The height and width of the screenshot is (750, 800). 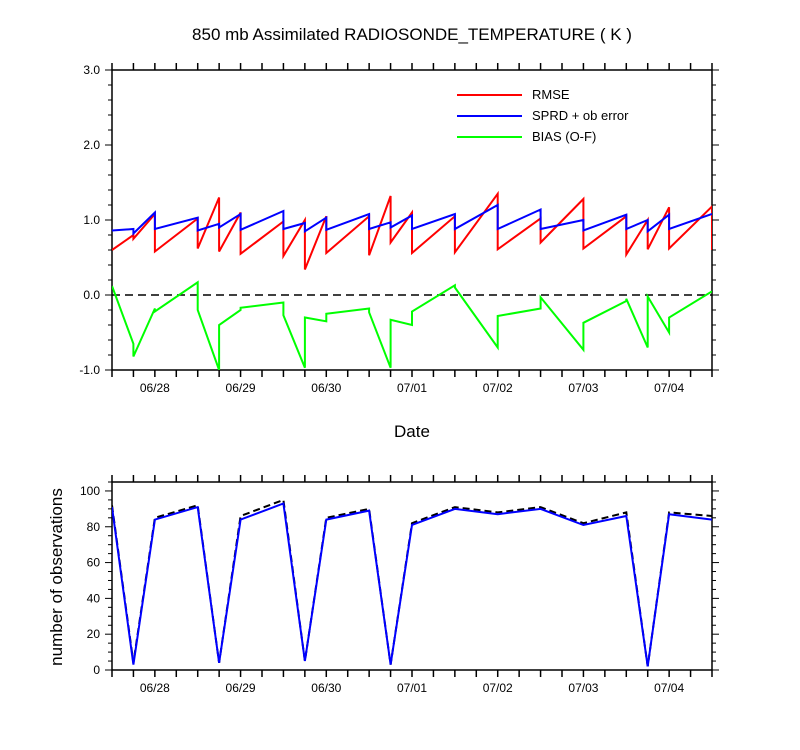 What do you see at coordinates (564, 136) in the screenshot?
I see `legend-label: BIAS (O-F)` at bounding box center [564, 136].